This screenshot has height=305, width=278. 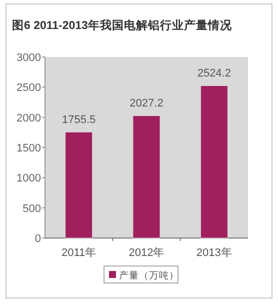 What do you see at coordinates (31, 208) in the screenshot?
I see `y-tick-label: 500` at bounding box center [31, 208].